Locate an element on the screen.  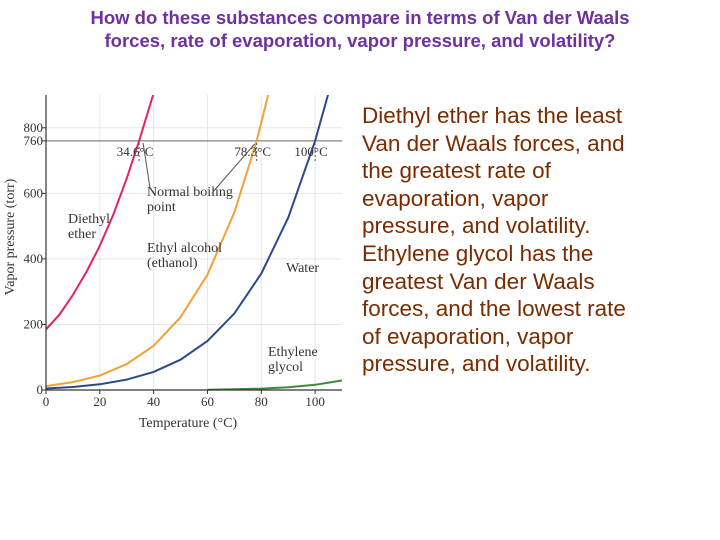
series-line-ethylene-glycol is located at coordinates (274, 385).